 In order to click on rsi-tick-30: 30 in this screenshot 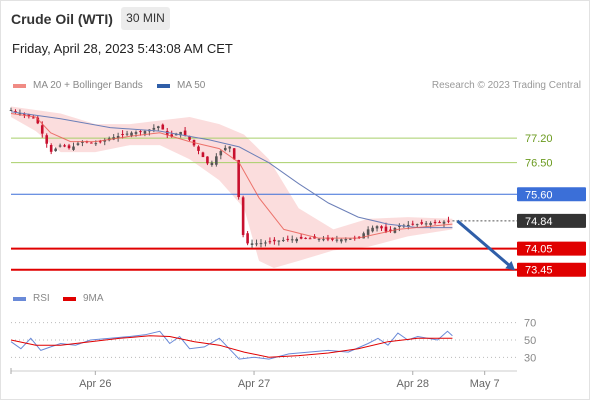, I will do `click(530, 358)`.